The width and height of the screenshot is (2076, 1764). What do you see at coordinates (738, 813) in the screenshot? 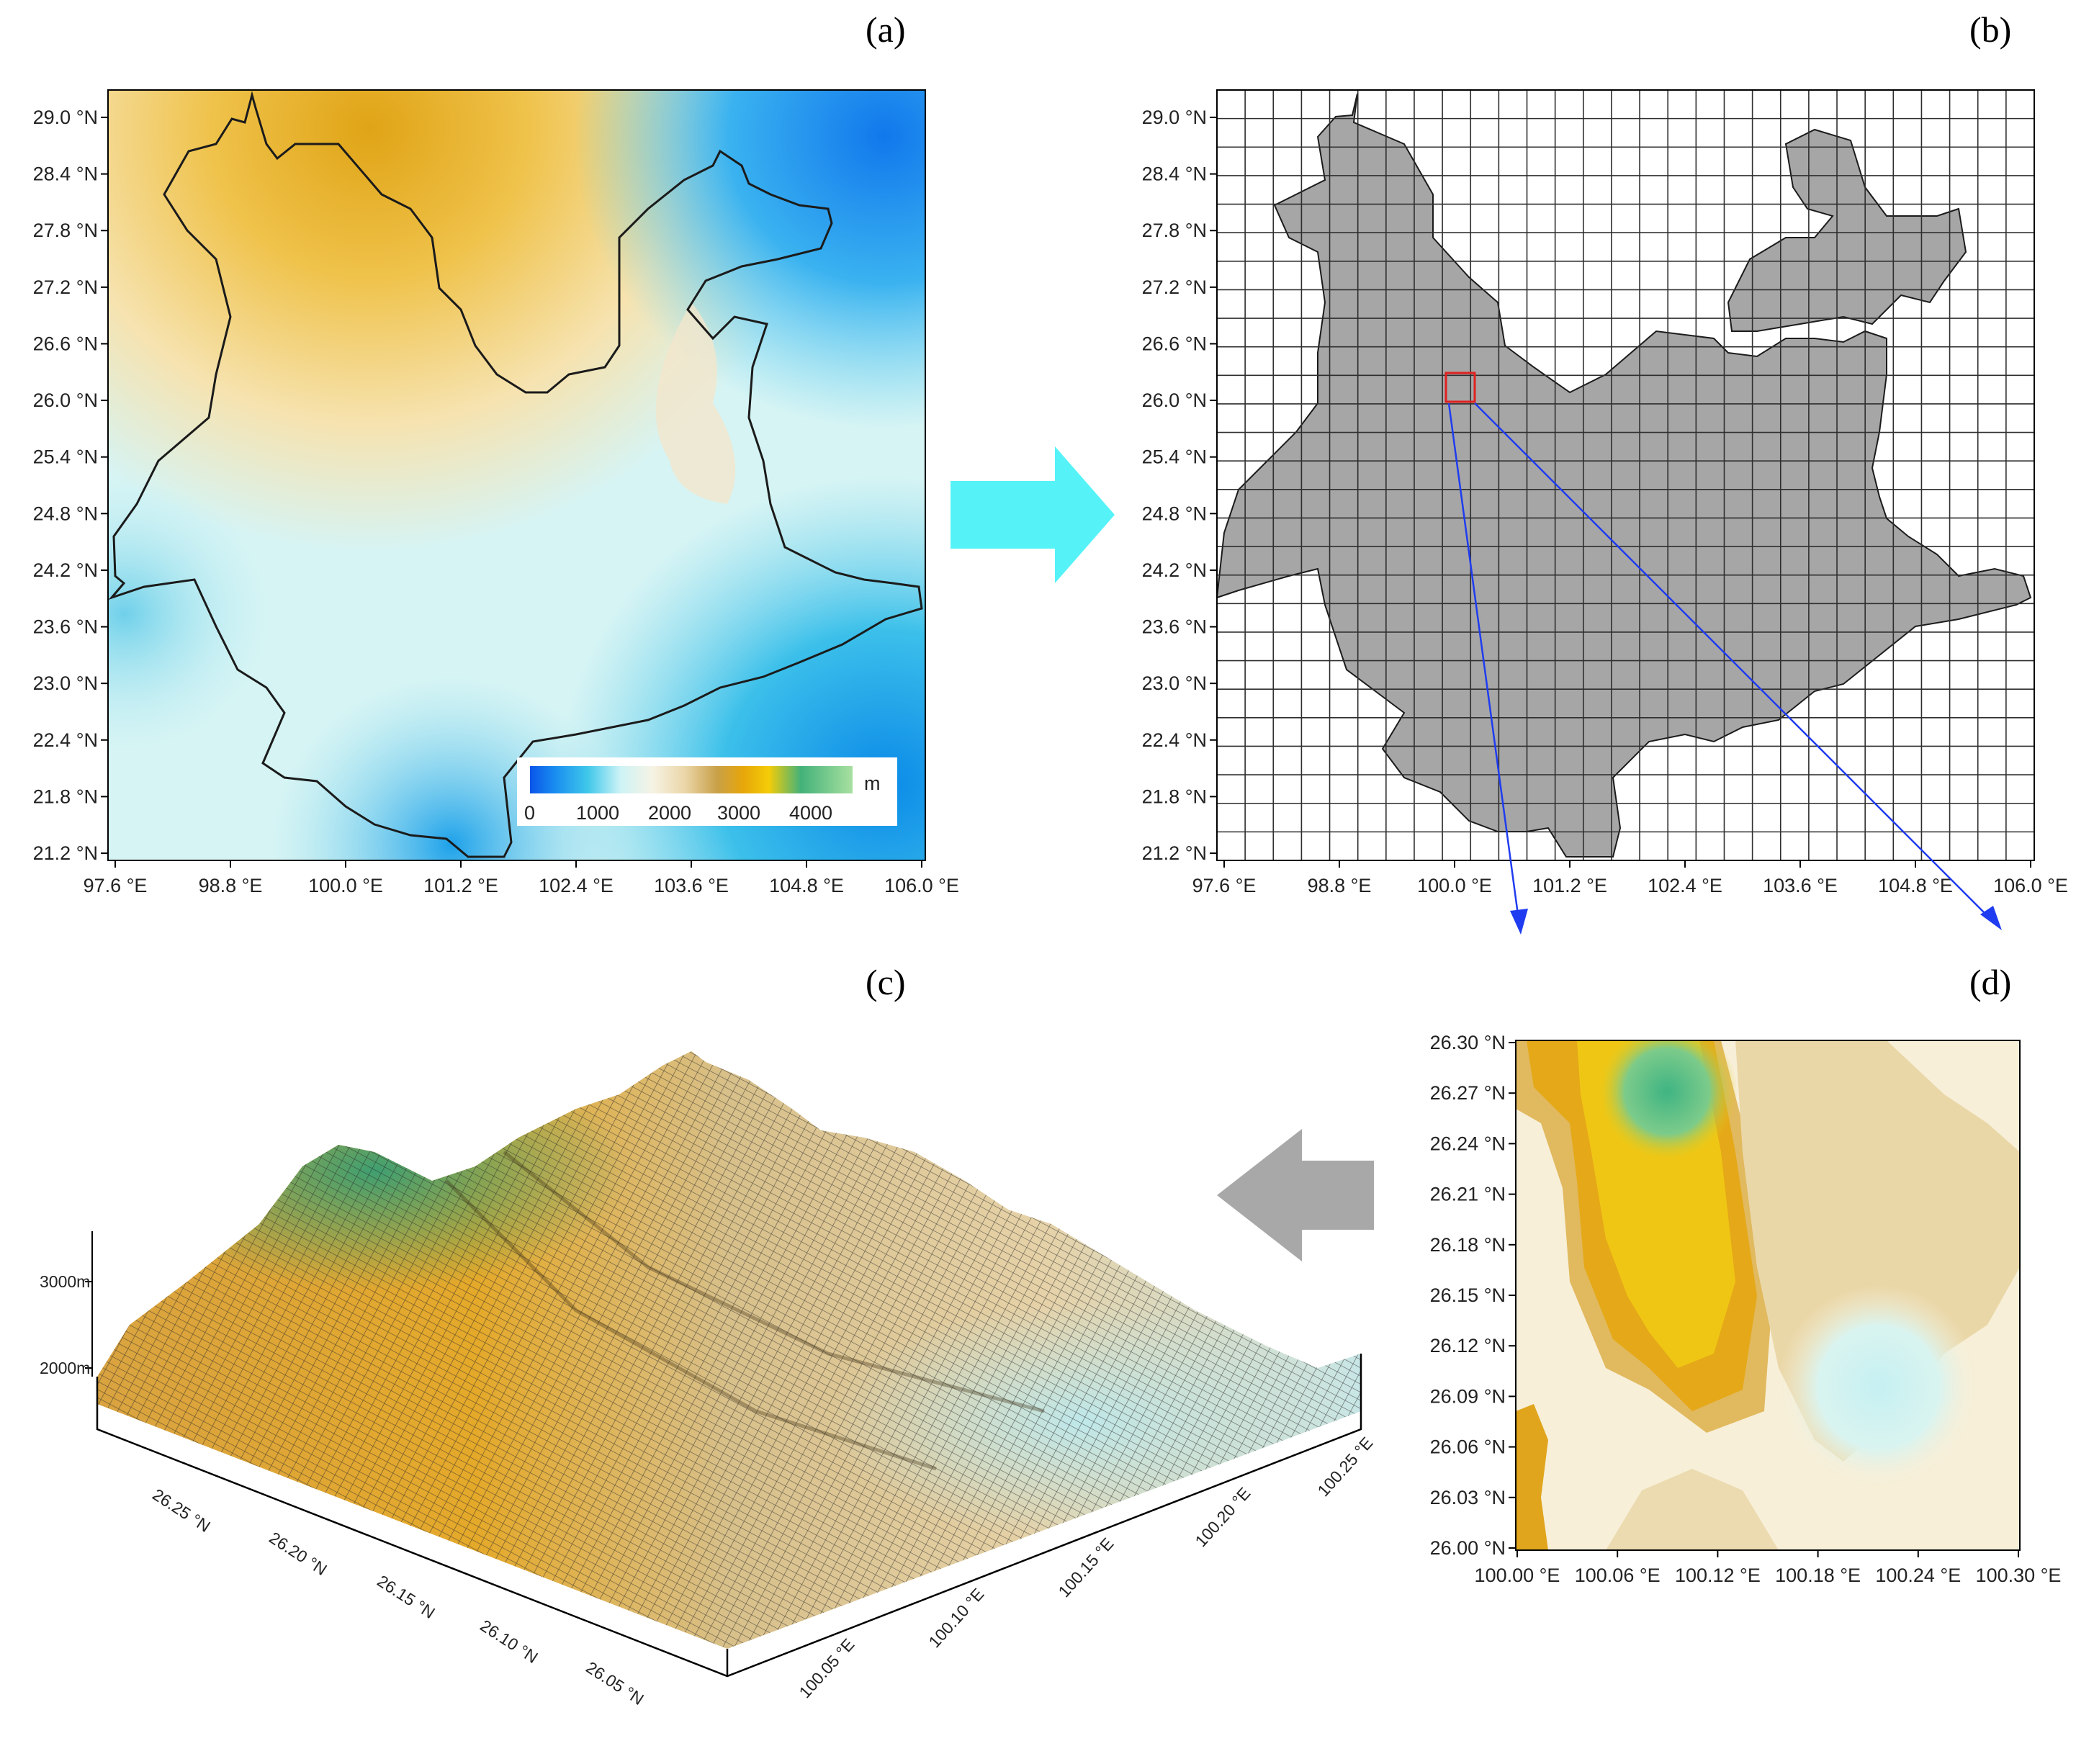
I see `legend-tick-3000: 3000` at bounding box center [738, 813].